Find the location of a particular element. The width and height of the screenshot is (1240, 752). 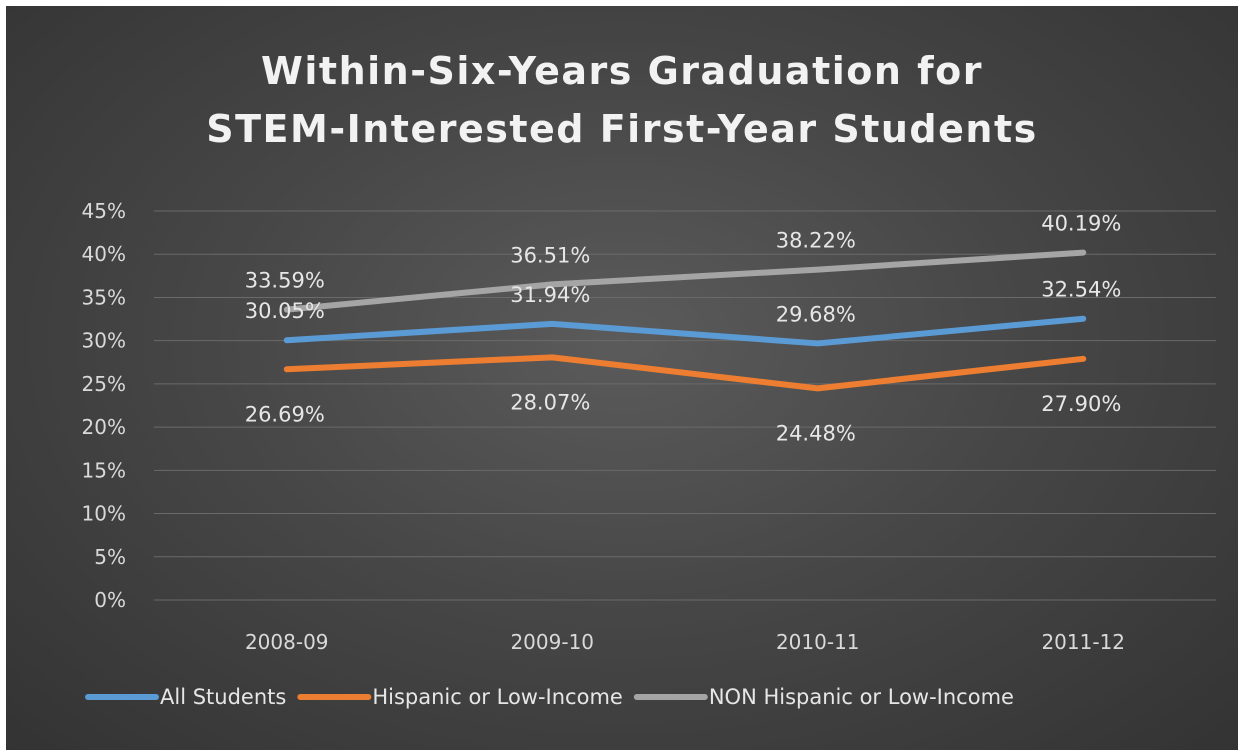

y-tick-label: 30% is located at coordinates (104, 341).